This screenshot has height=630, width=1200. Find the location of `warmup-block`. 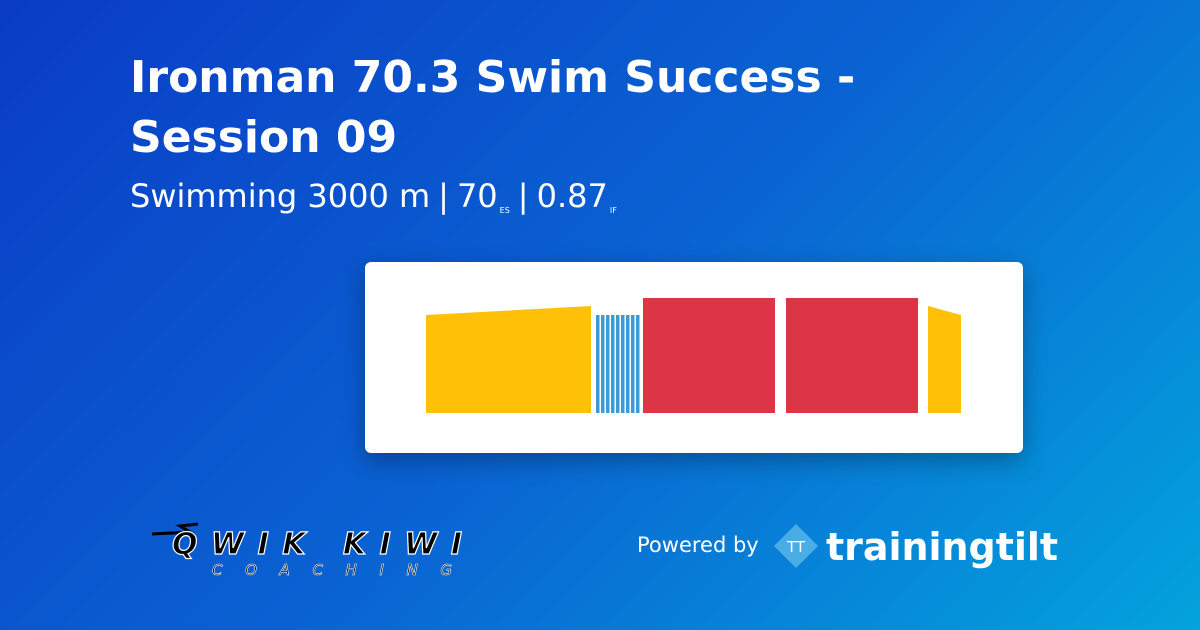

warmup-block is located at coordinates (508, 359).